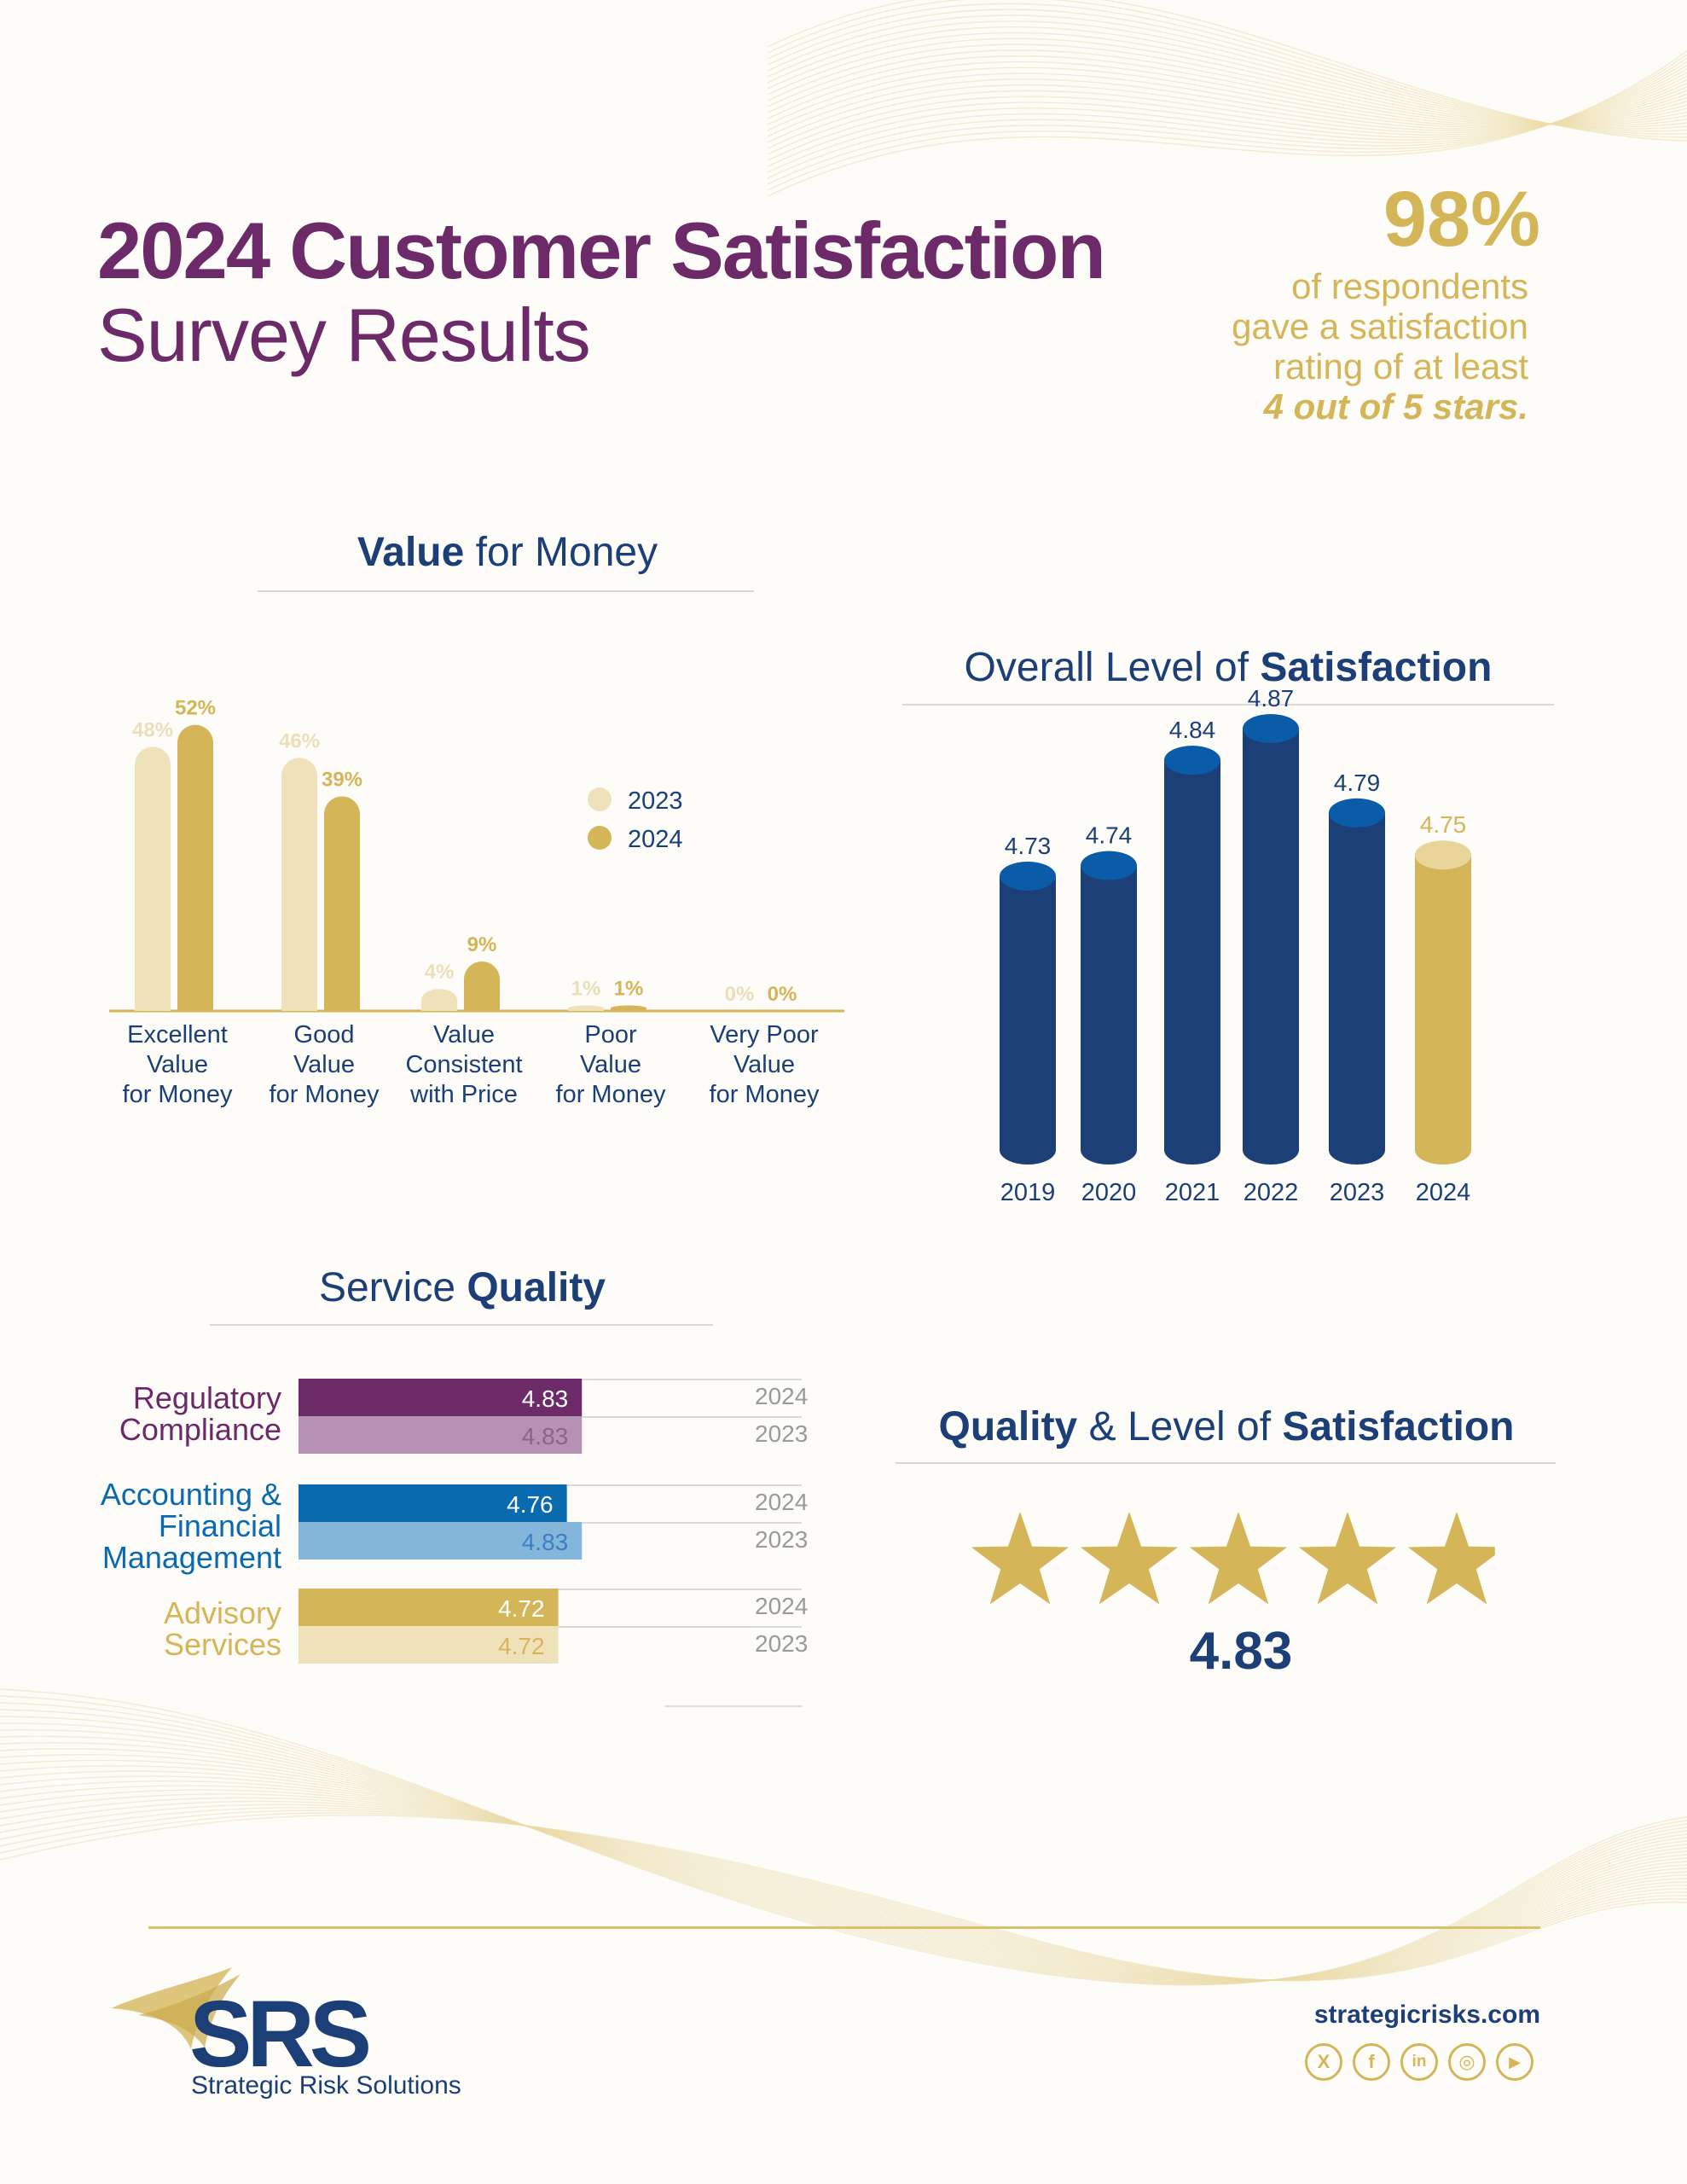  Describe the element at coordinates (1193, 730) in the screenshot. I see `data-label: 4.84` at that location.